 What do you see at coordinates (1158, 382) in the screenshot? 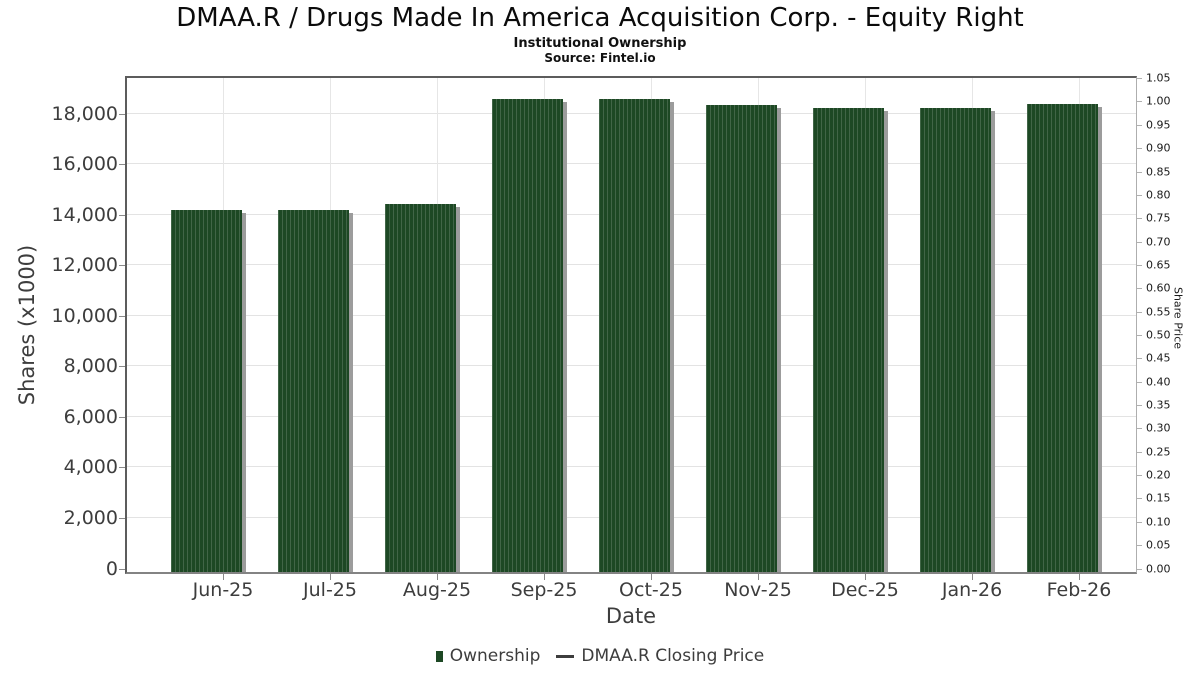
I see `right-axis-tick-label: 0.40` at bounding box center [1158, 382].